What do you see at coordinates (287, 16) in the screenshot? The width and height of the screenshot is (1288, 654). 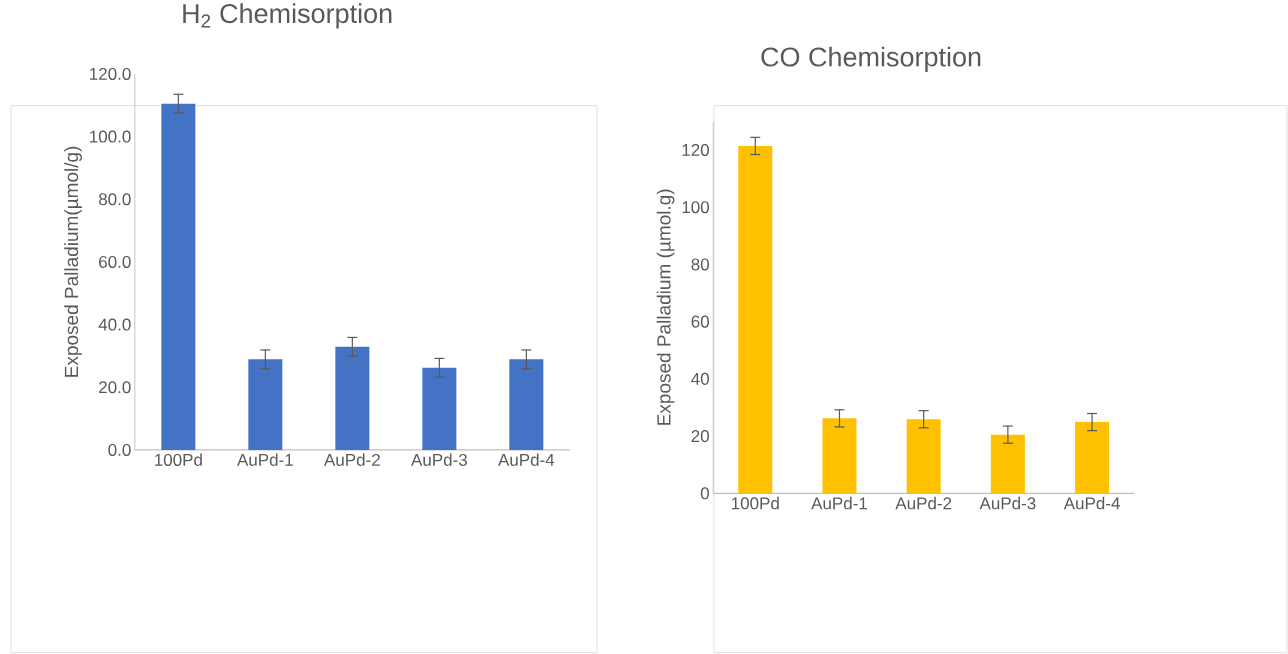 I see `chart-title: H$_{2}$ Chemisorption` at bounding box center [287, 16].